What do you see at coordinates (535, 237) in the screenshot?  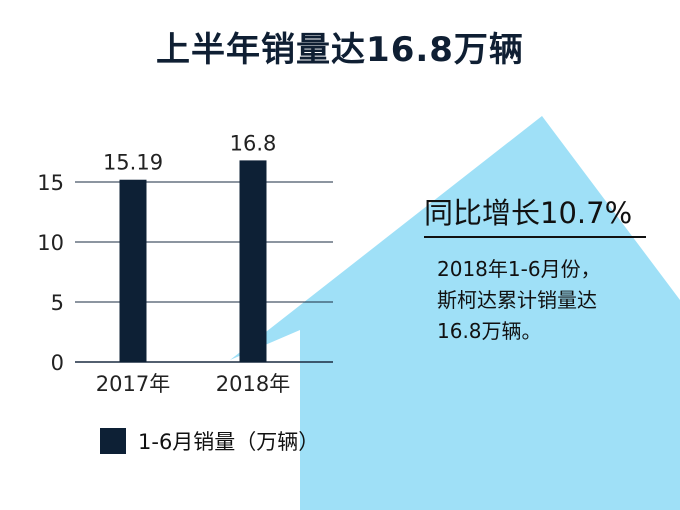 I see `headline-underline` at bounding box center [535, 237].